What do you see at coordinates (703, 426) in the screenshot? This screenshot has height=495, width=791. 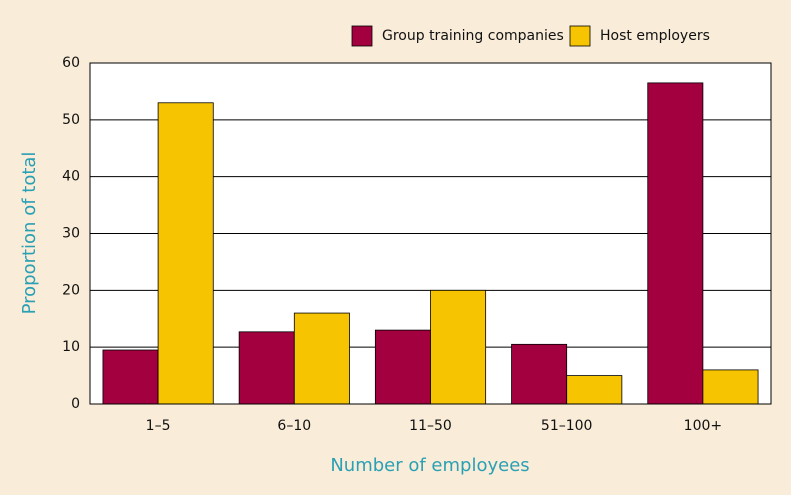 I see `x-tick-label: 100+` at bounding box center [703, 426].